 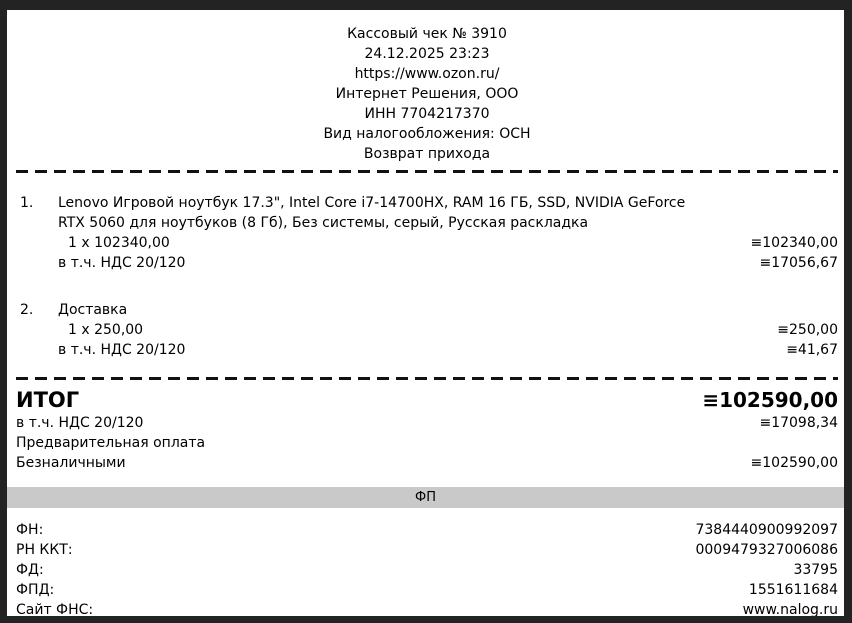 I want to click on total-amount: ≡102590,00, so click(x=770, y=400).